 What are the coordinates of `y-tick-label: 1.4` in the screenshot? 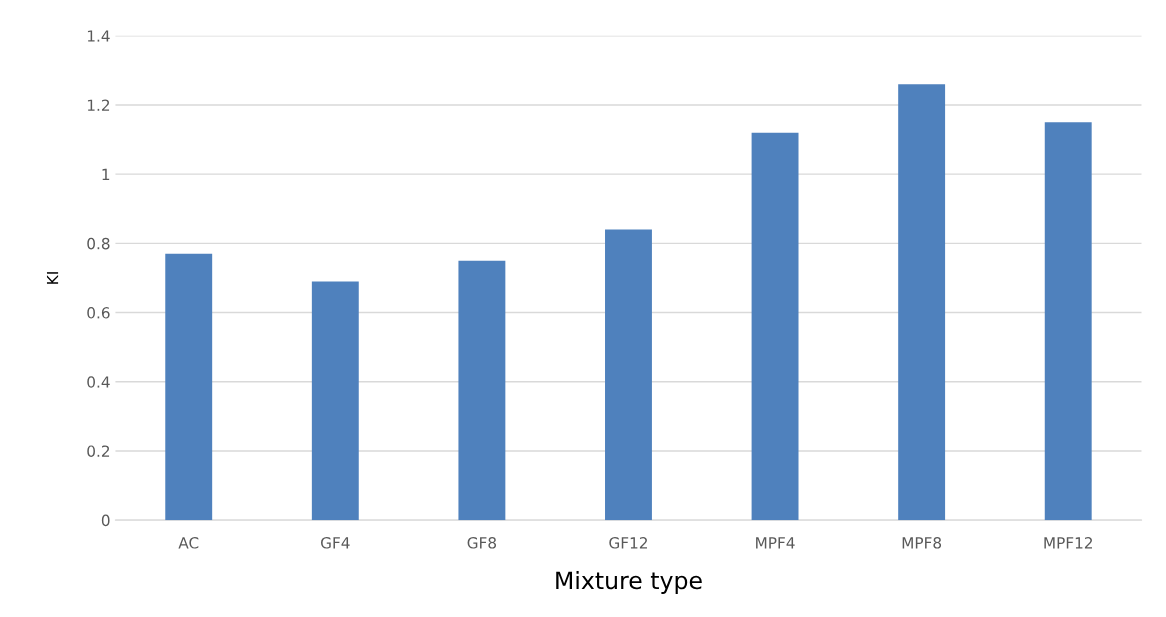 It's located at (98, 36).